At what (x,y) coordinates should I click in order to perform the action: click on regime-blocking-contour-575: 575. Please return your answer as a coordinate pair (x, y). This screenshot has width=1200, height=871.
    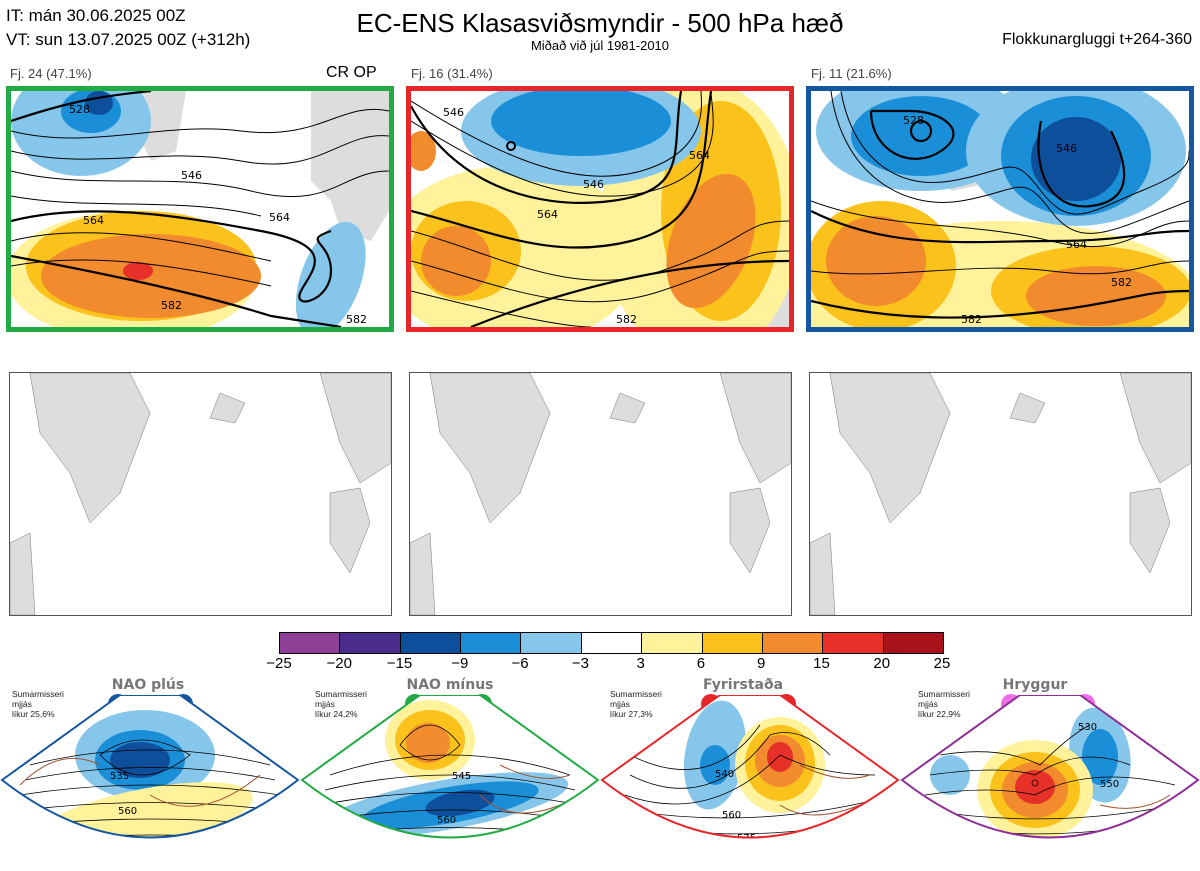
    Looking at the image, I should click on (746, 838).